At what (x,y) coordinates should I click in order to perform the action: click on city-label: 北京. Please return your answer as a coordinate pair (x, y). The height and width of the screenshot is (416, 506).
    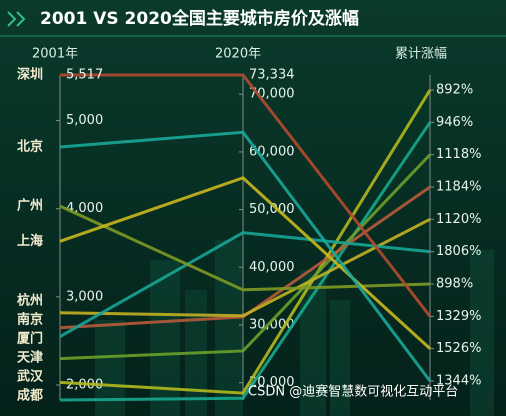
    Looking at the image, I should click on (30, 147).